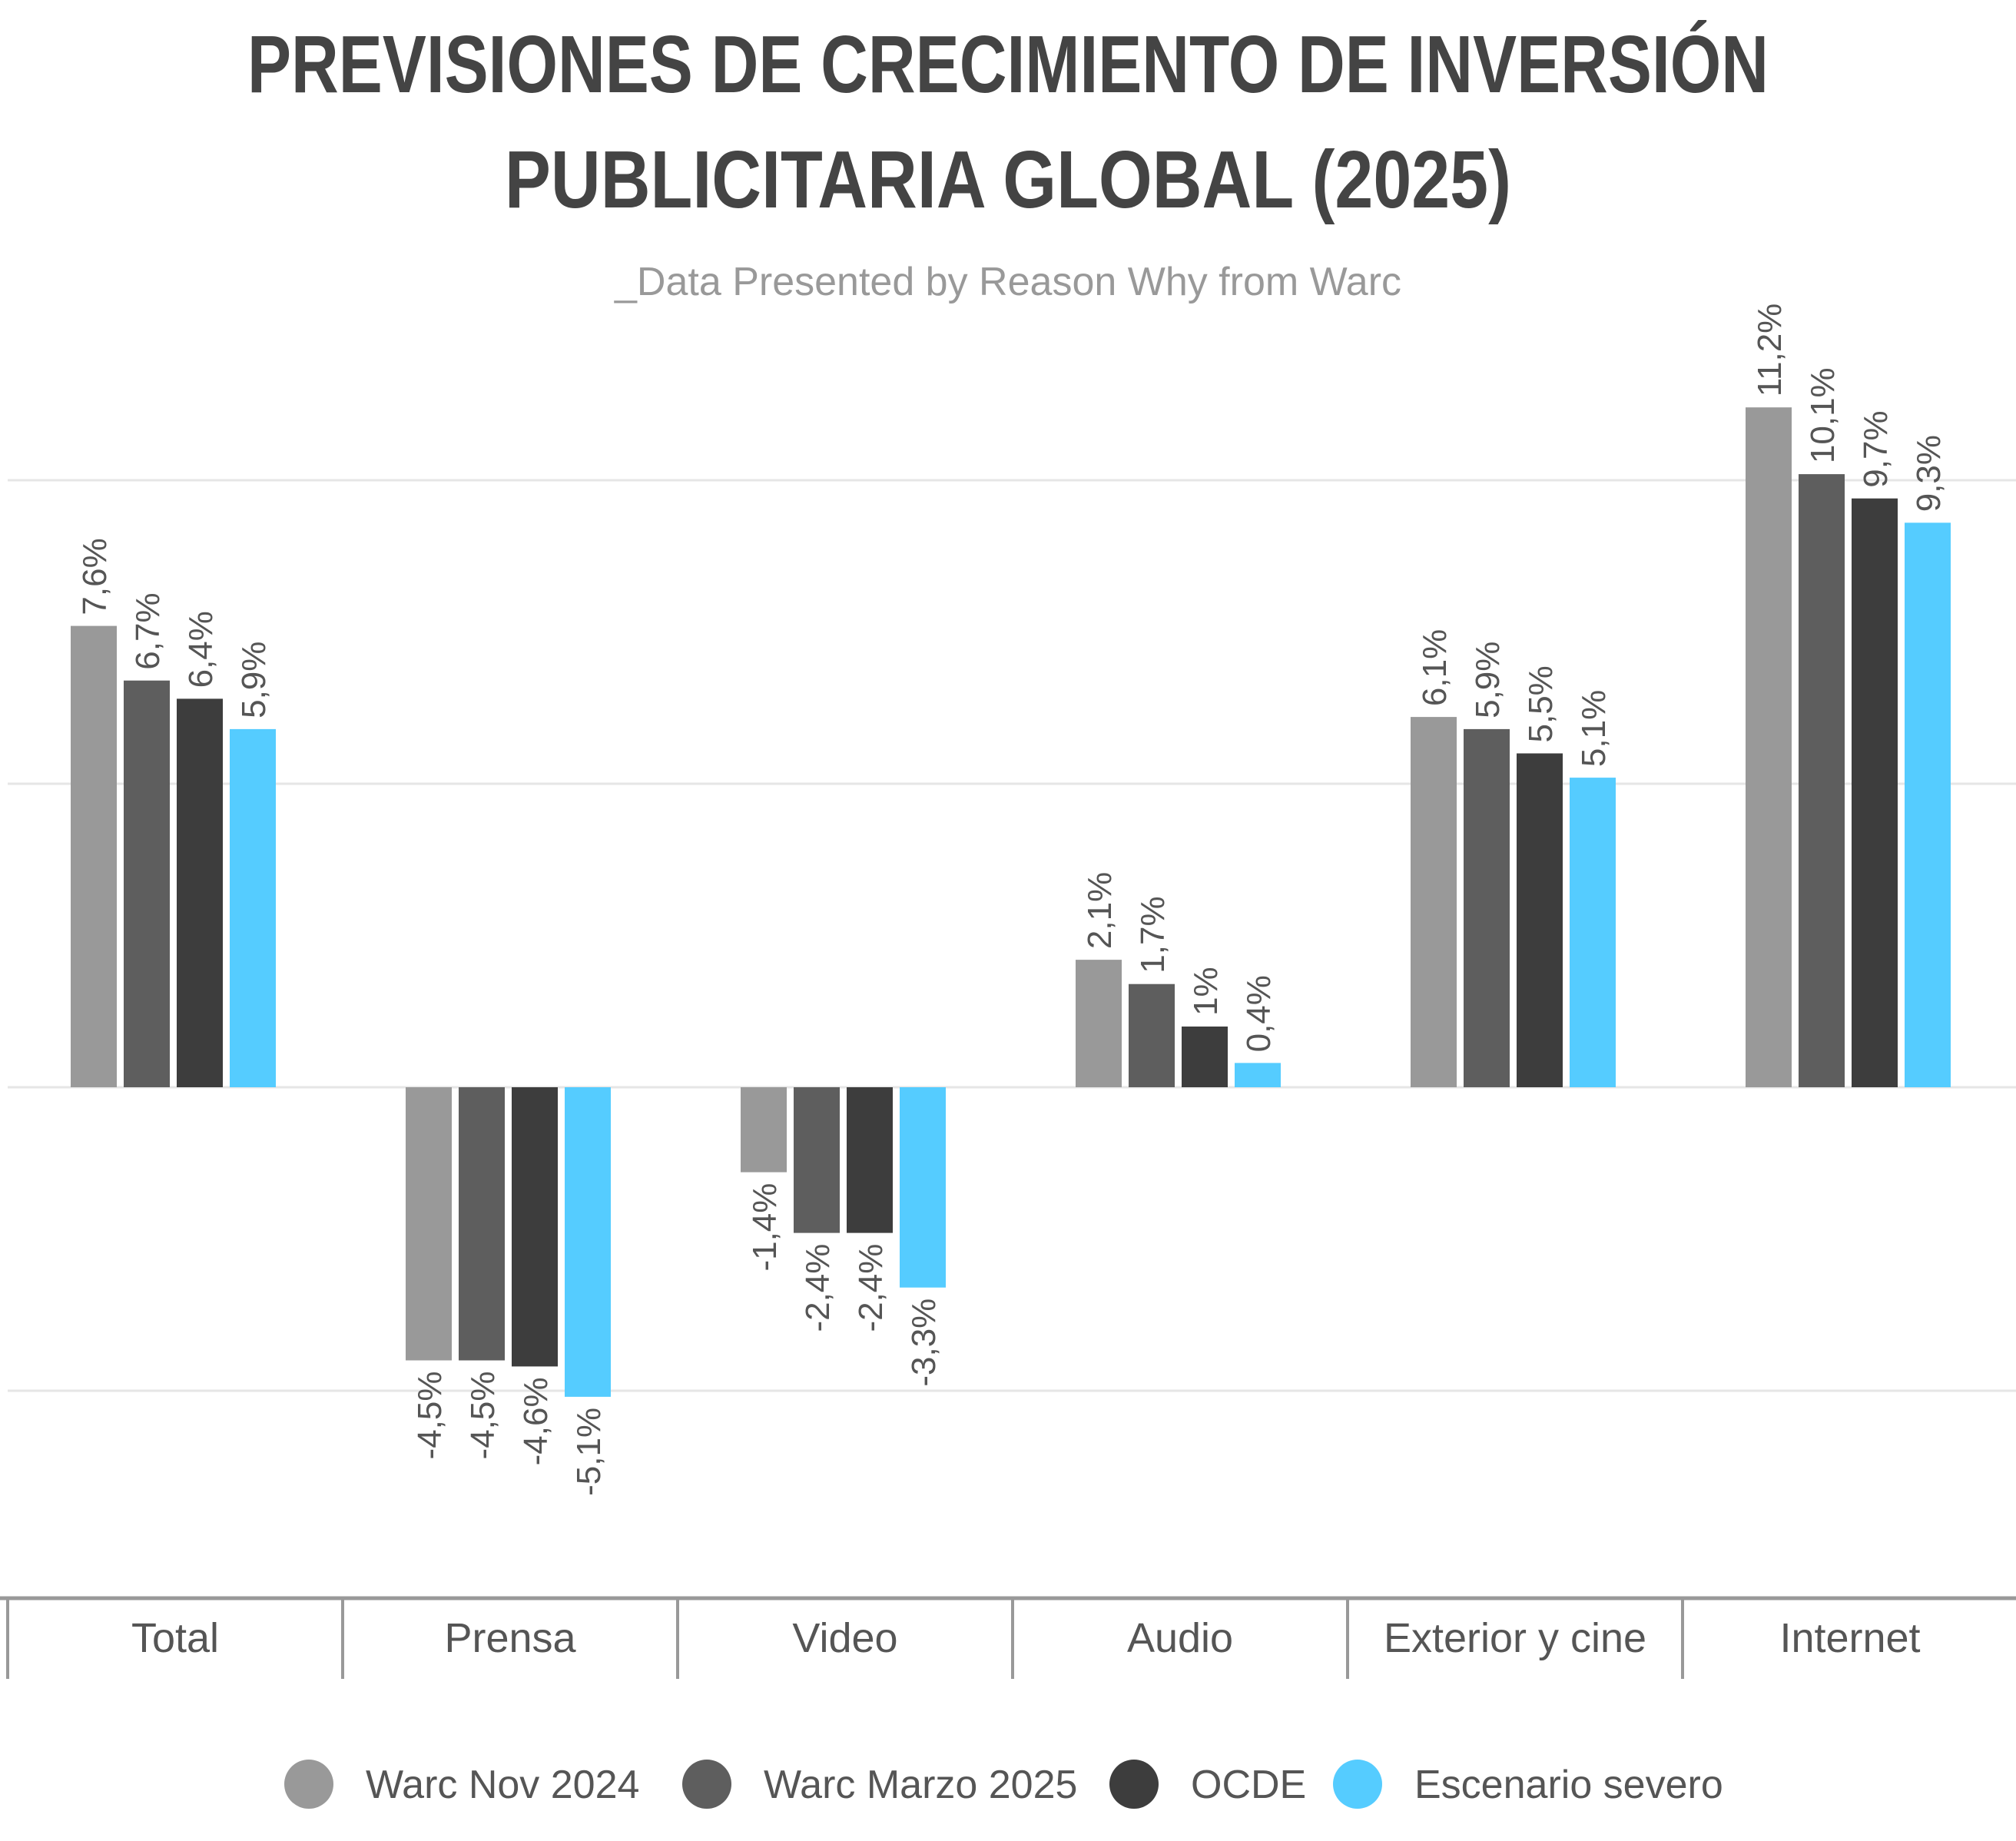 The image size is (2016, 1841). What do you see at coordinates (1008, 65) in the screenshot?
I see `chart-title-line-1: PREVISIONES DE CRECIMIENTO DE INVERSIÓN` at bounding box center [1008, 65].